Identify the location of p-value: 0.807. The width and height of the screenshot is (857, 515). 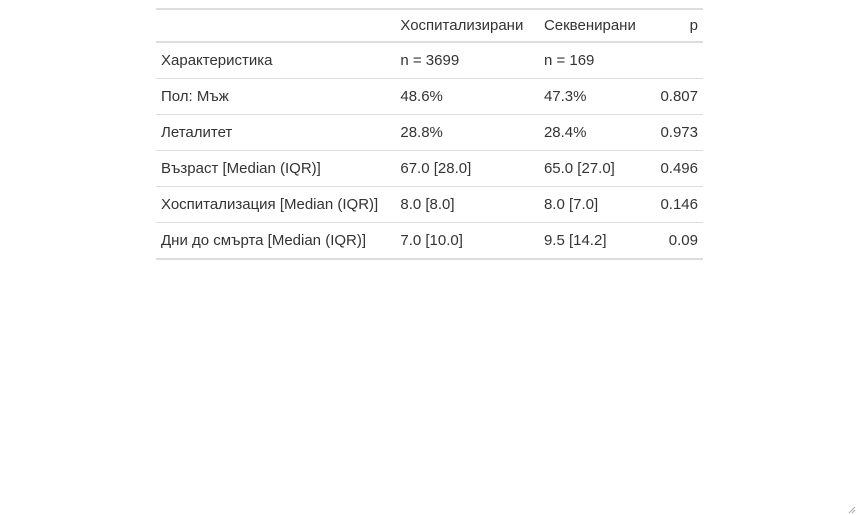
(679, 96).